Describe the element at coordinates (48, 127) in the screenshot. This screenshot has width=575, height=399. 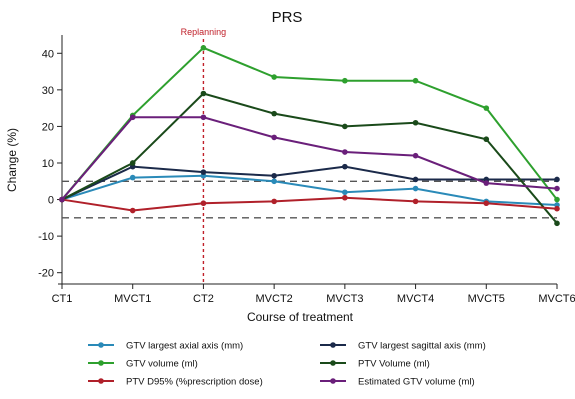
I see `y-tick-label: 20` at that location.